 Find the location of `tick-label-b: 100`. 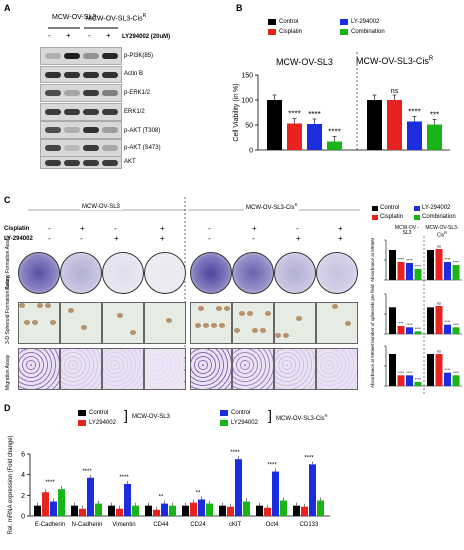

tick-label-b: 100 is located at coordinates (247, 101).